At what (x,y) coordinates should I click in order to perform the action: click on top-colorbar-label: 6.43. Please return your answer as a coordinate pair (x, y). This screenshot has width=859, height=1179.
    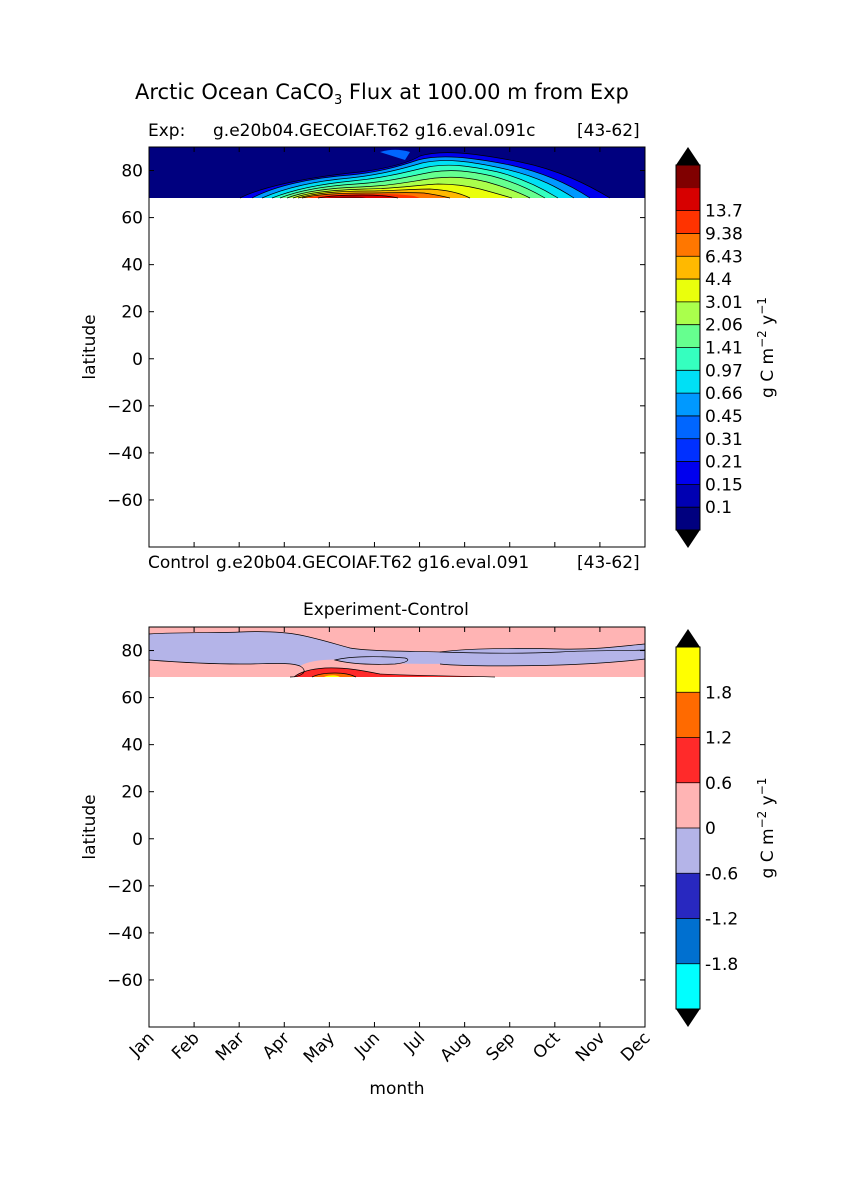
    Looking at the image, I should click on (724, 257).